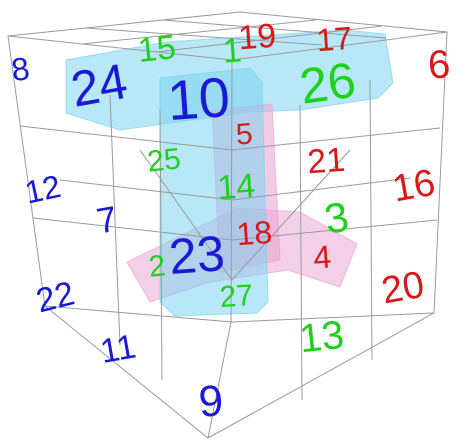 This screenshot has width=461, height=441. What do you see at coordinates (214, 192) in the screenshot?
I see `cyan-vertical-band` at bounding box center [214, 192].